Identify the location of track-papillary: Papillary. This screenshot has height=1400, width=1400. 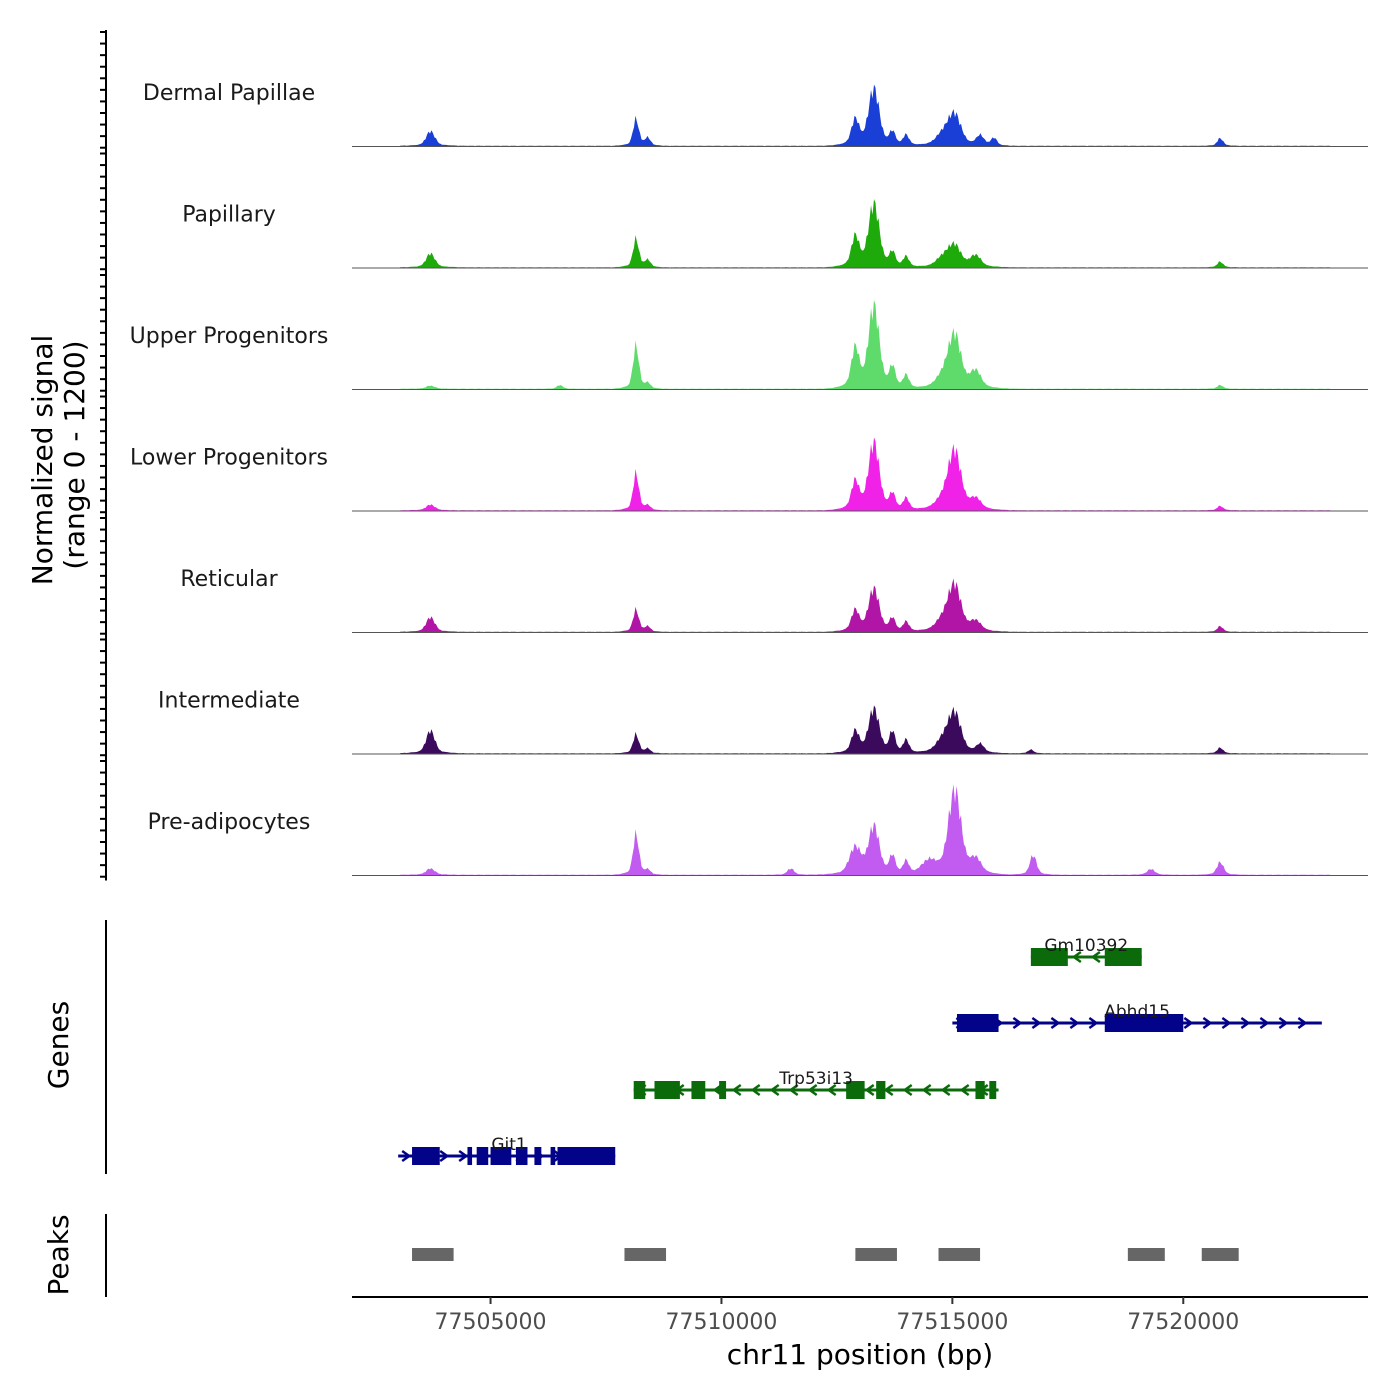
(734, 211).